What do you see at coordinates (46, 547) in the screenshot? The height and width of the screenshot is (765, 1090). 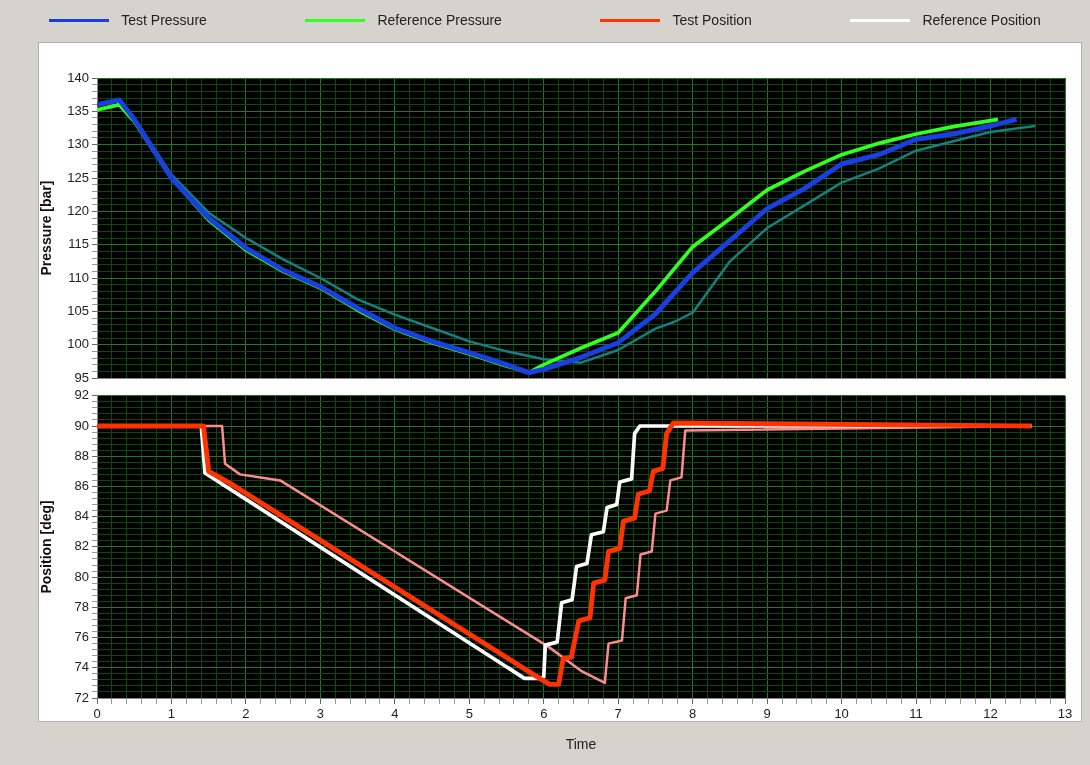 I see `y-axis-title: Position [deg]` at bounding box center [46, 547].